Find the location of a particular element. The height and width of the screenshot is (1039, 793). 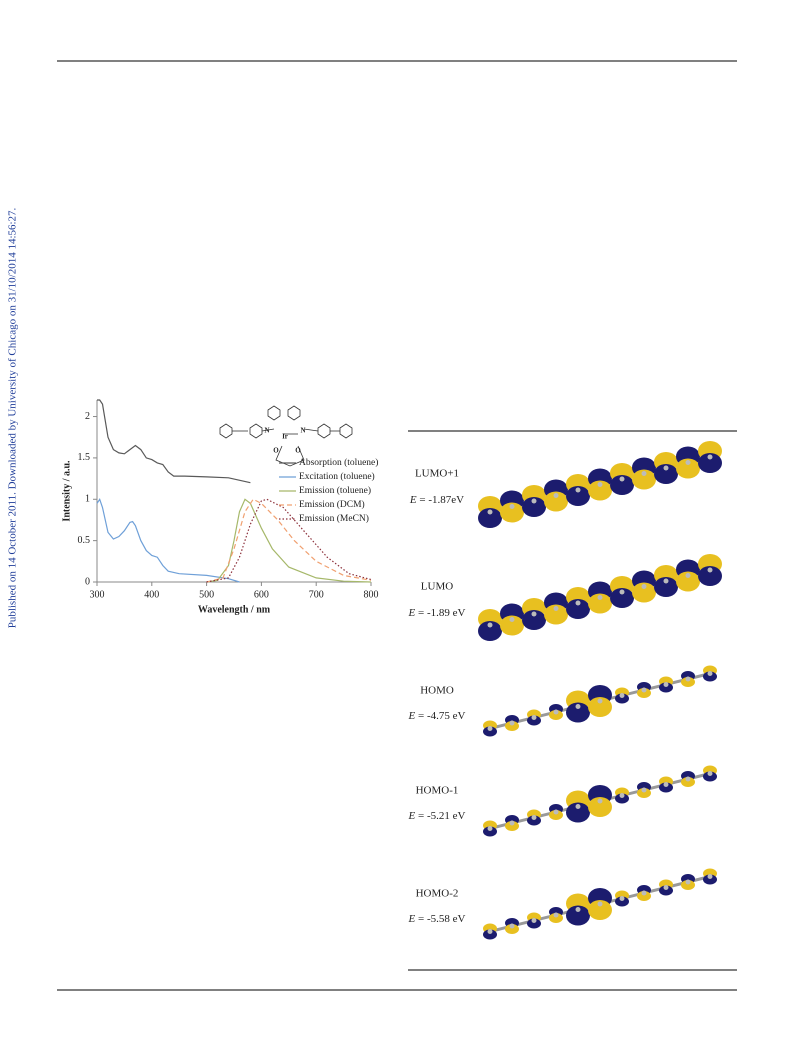

orbital-label: HOMO-1 is located at coordinates (437, 791).